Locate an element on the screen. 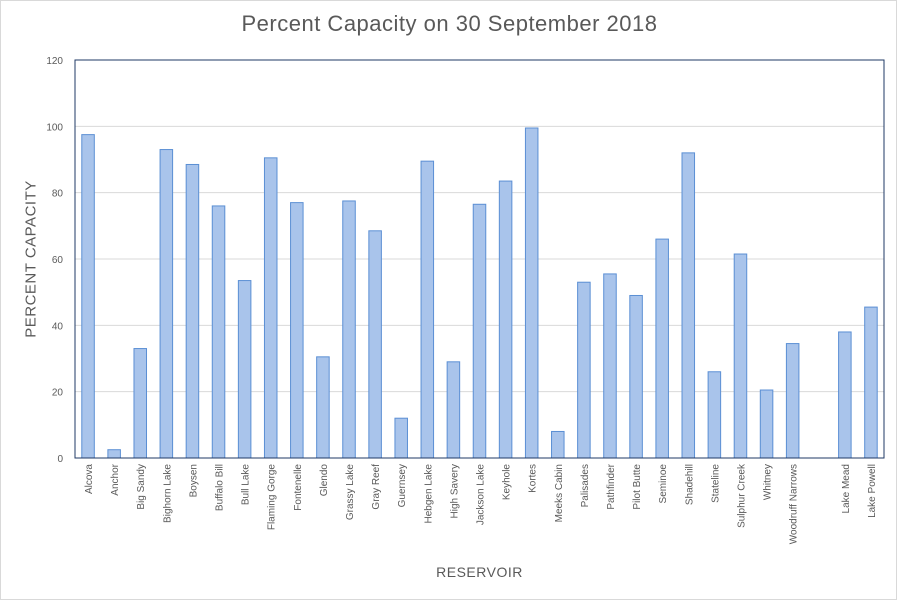 This screenshot has height=601, width=897. x-tick-label: Palisades is located at coordinates (585, 485).